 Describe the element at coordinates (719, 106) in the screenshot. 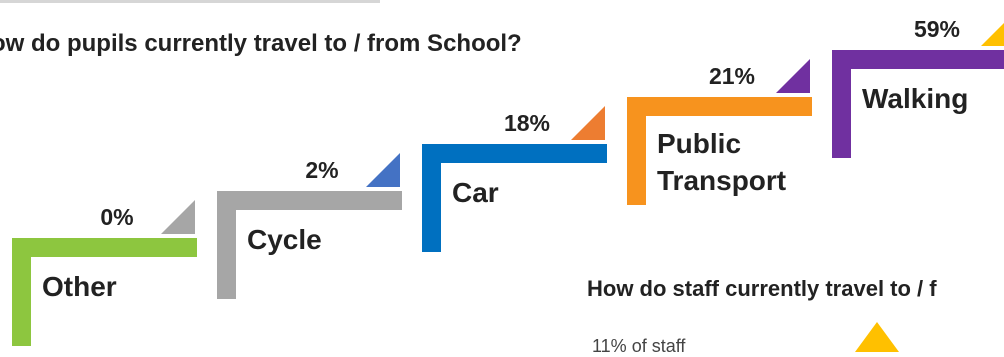

I see `step-tread-public-transport` at that location.